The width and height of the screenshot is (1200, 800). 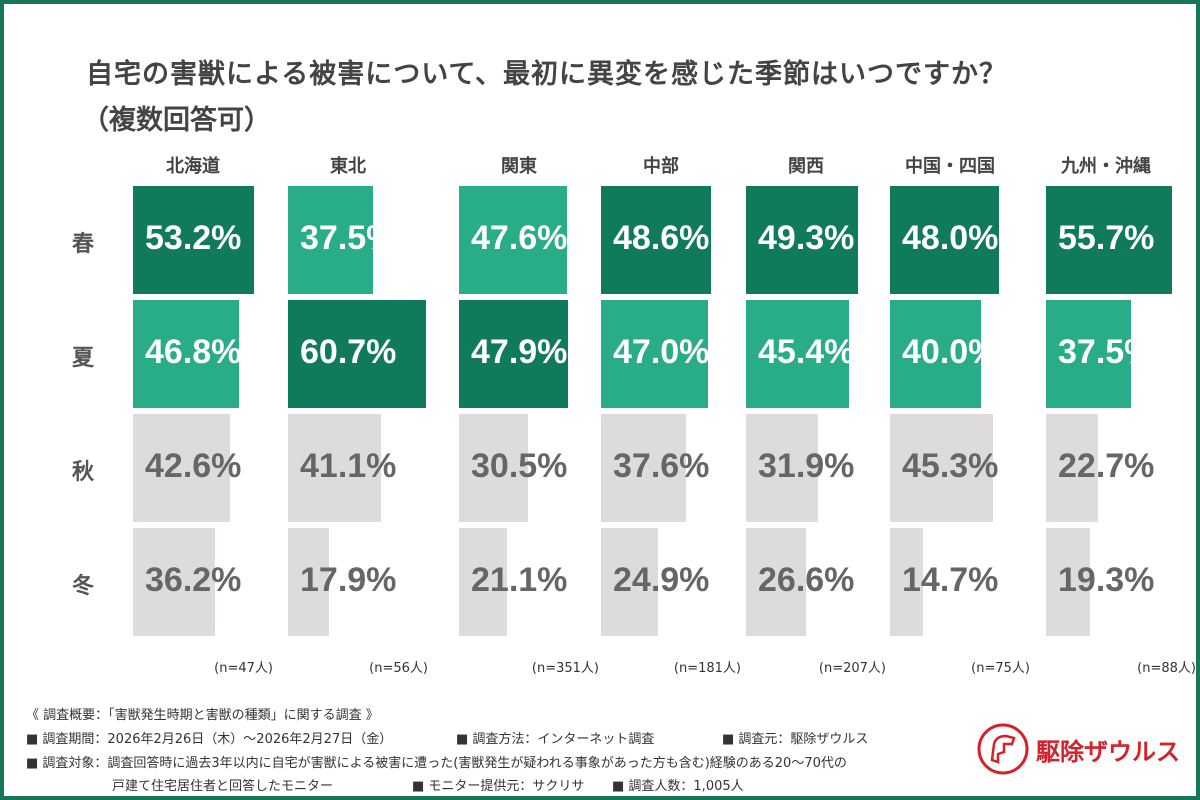 What do you see at coordinates (1106, 580) in the screenshot?
I see `data-label: 19.3%` at bounding box center [1106, 580].